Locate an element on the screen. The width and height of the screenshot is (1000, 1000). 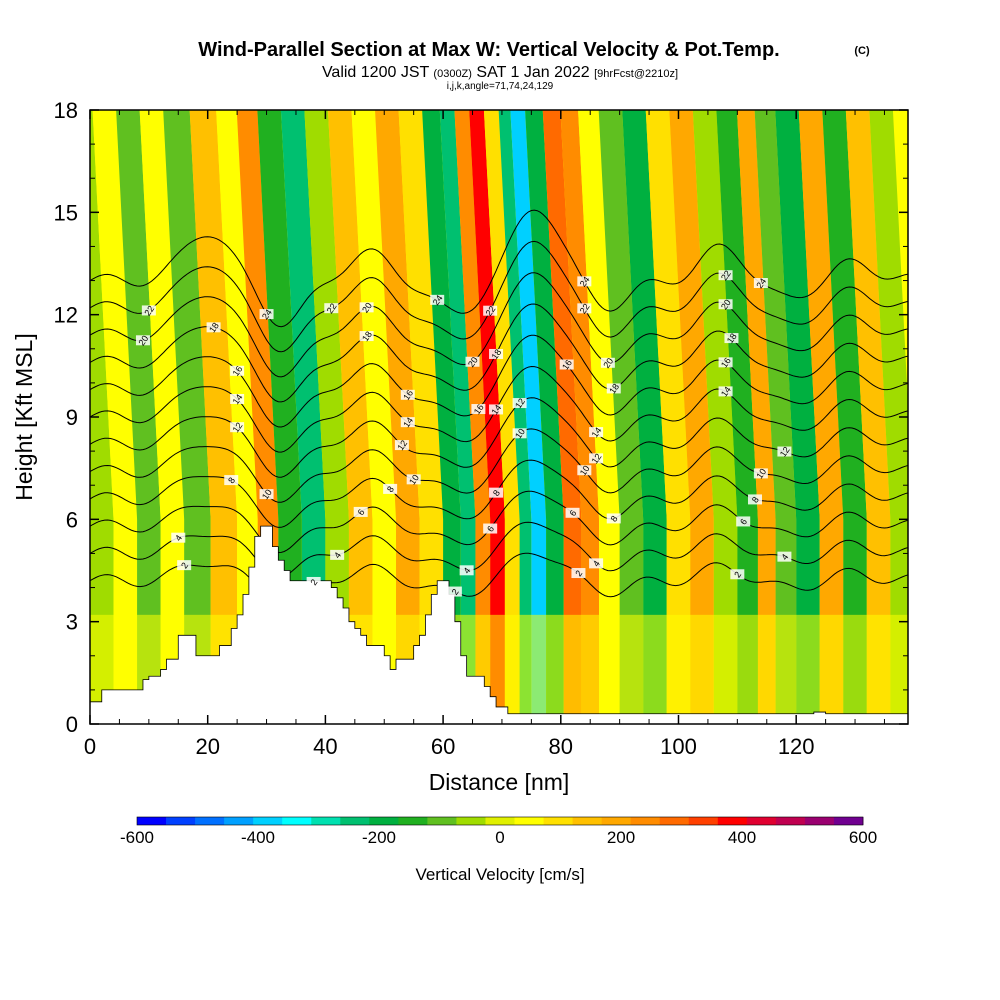
colorbar: -600 -400 -200 0 200 400 600 is located at coordinates (498, 831).